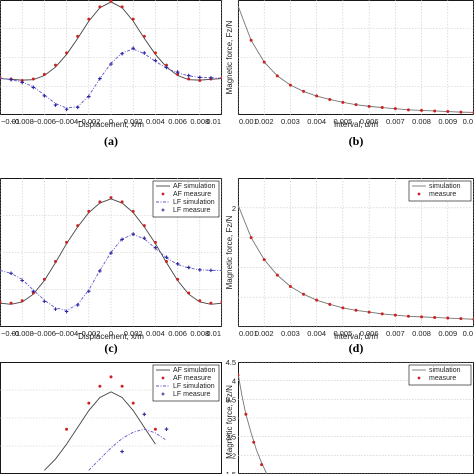 Image resolution: width=474 pixels, height=474 pixels. What do you see at coordinates (194, 370) in the screenshot?
I see `panel-e-legend-entry-0: AF simulation` at bounding box center [194, 370].